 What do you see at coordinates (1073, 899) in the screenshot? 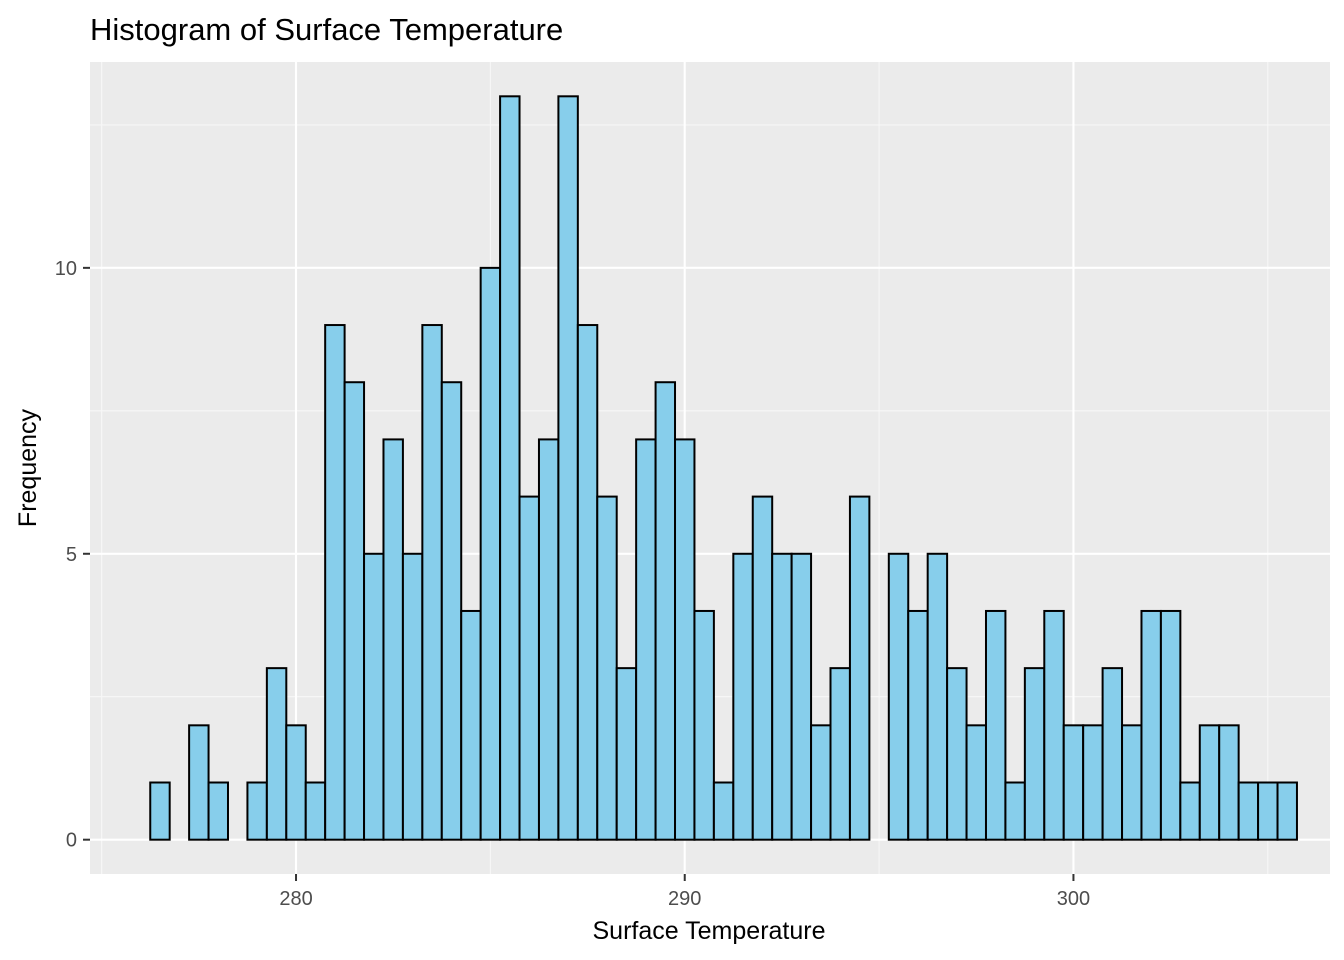
I see `x-tick-label: 300` at bounding box center [1073, 899].